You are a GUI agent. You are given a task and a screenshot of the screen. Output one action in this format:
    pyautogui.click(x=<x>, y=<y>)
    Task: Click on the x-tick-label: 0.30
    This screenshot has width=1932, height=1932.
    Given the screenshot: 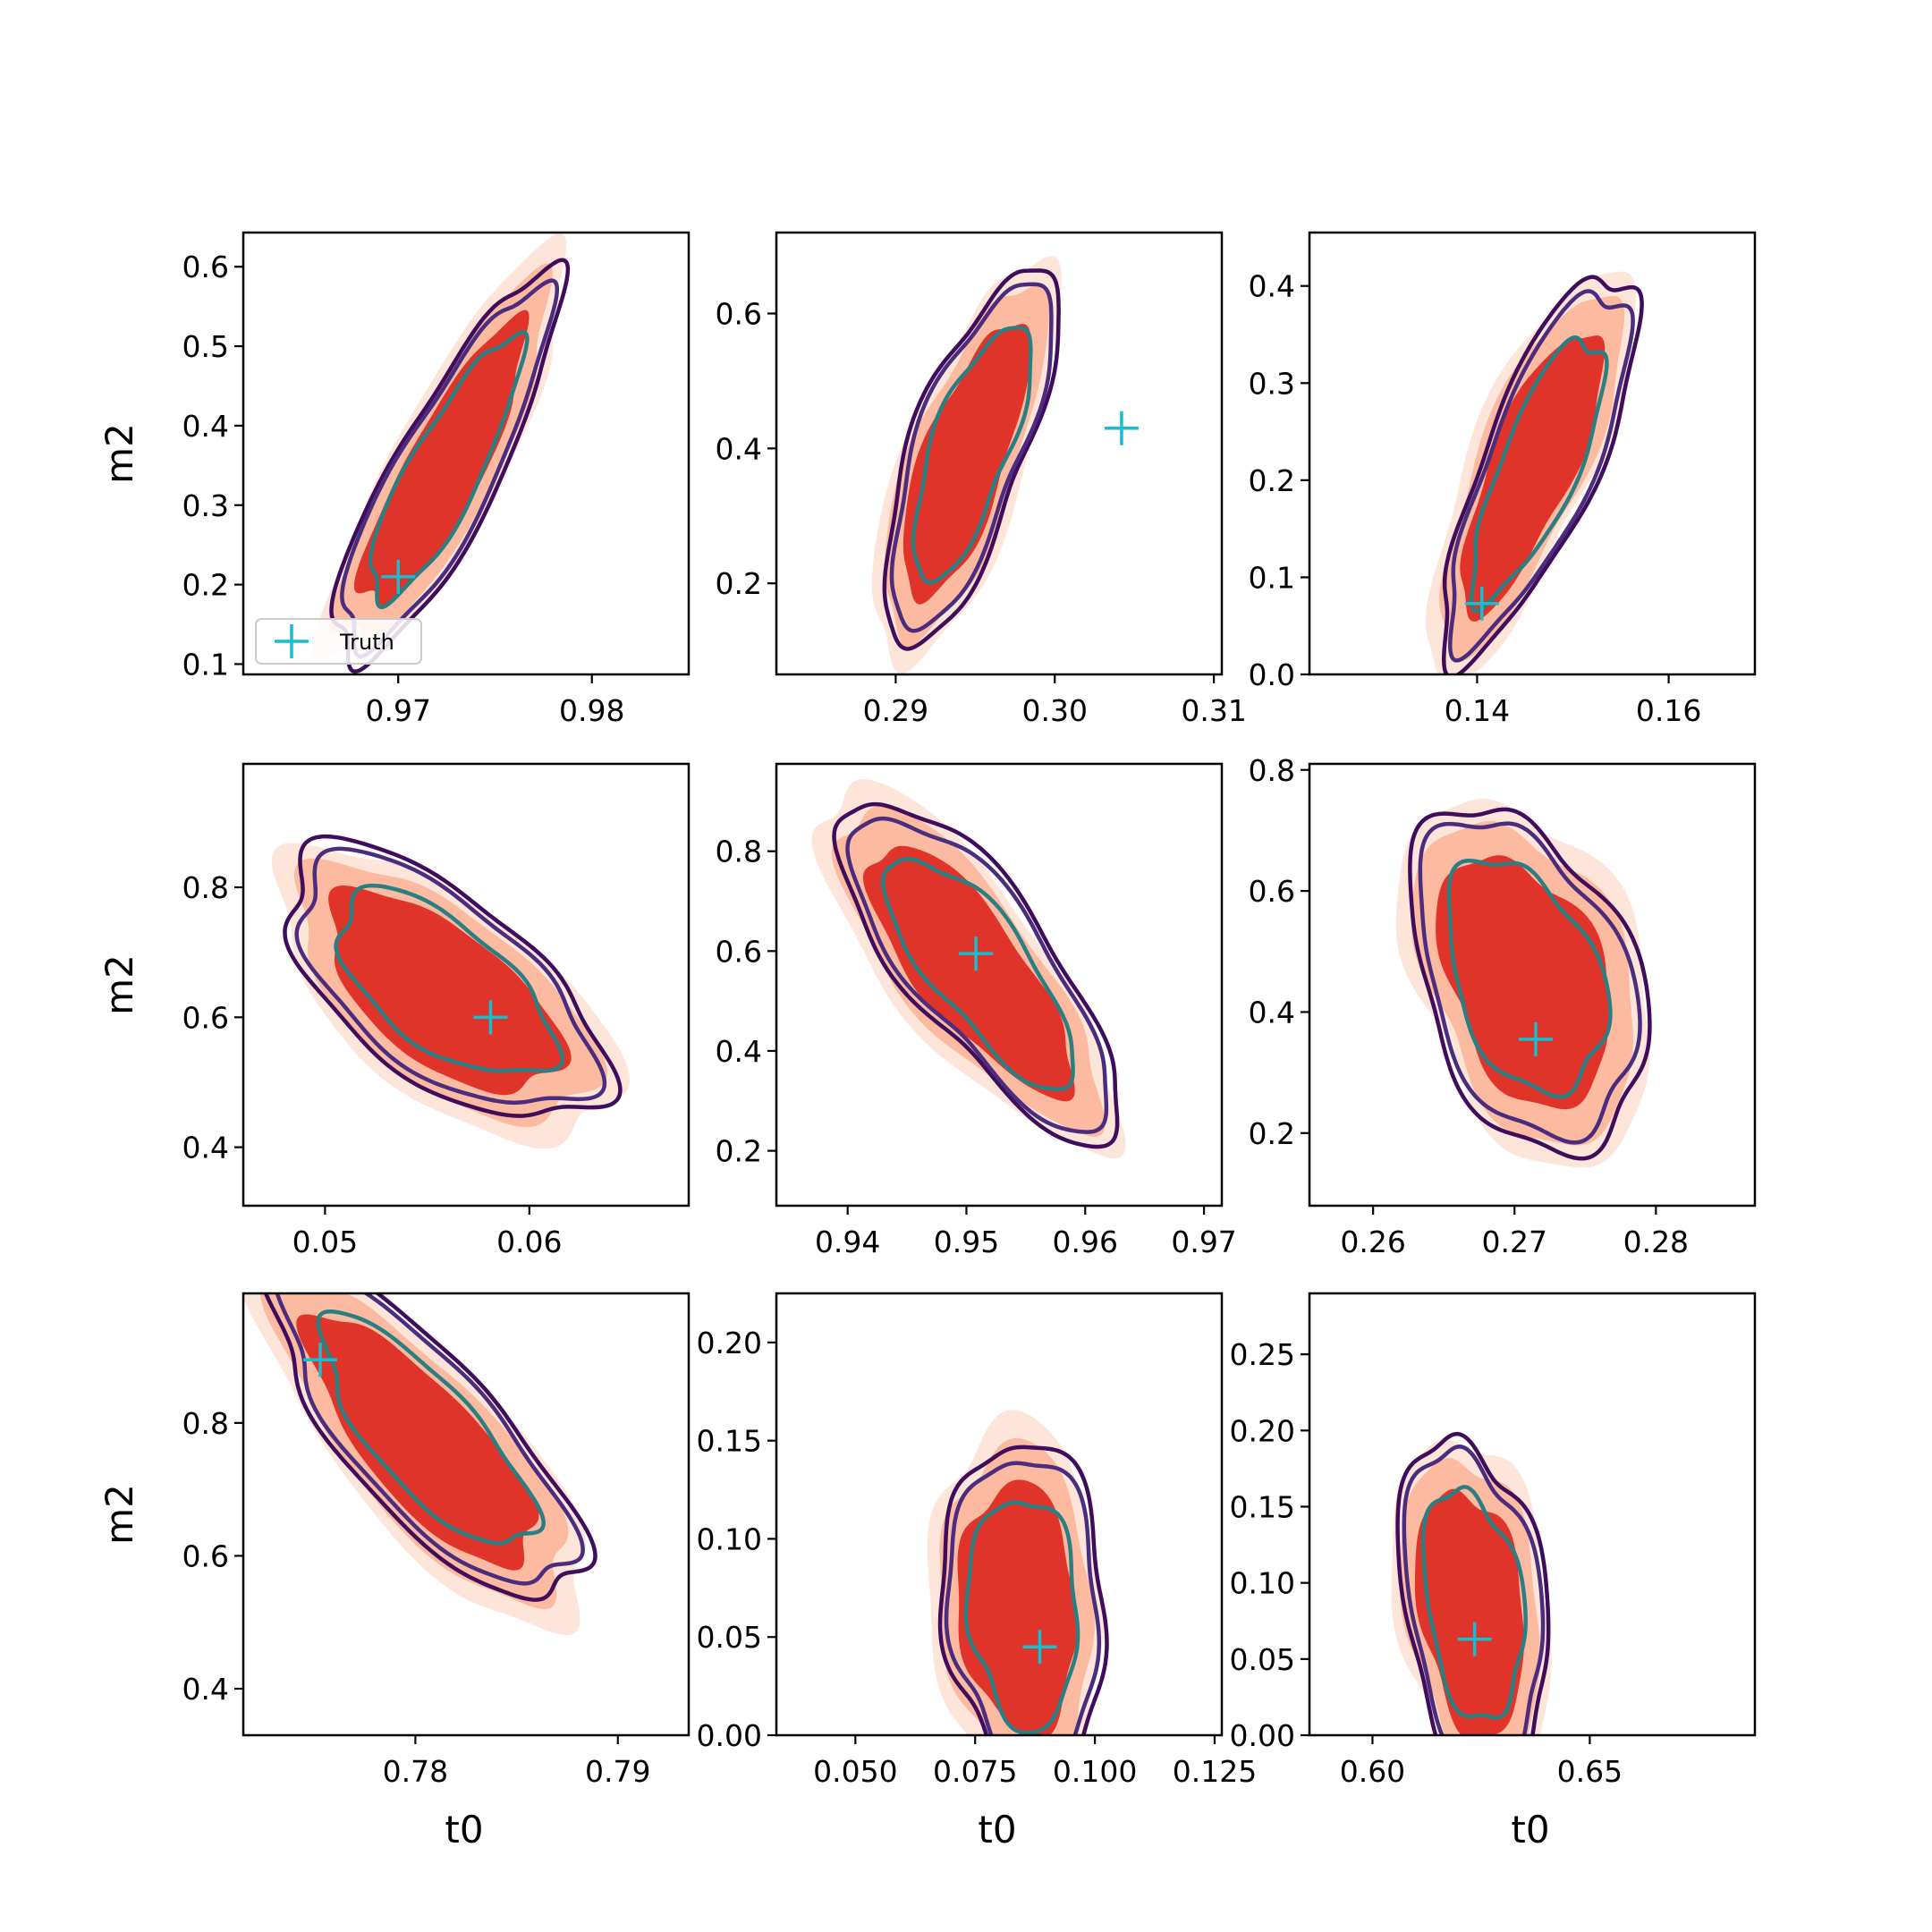 What is the action you would take?
    pyautogui.click(x=1055, y=710)
    